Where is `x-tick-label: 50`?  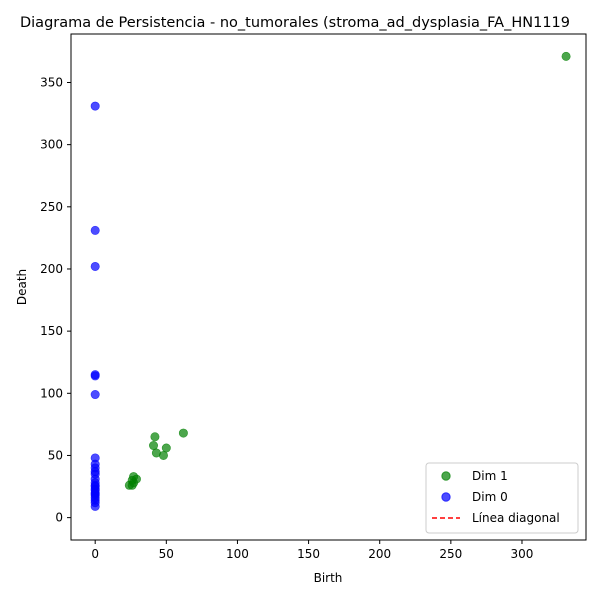 x-tick-label: 50 is located at coordinates (166, 554).